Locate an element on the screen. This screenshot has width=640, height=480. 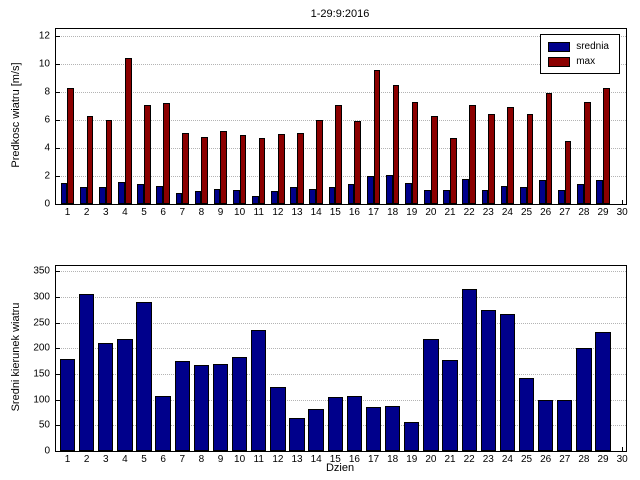
legend-label-srednia: srednia is located at coordinates (592, 46).